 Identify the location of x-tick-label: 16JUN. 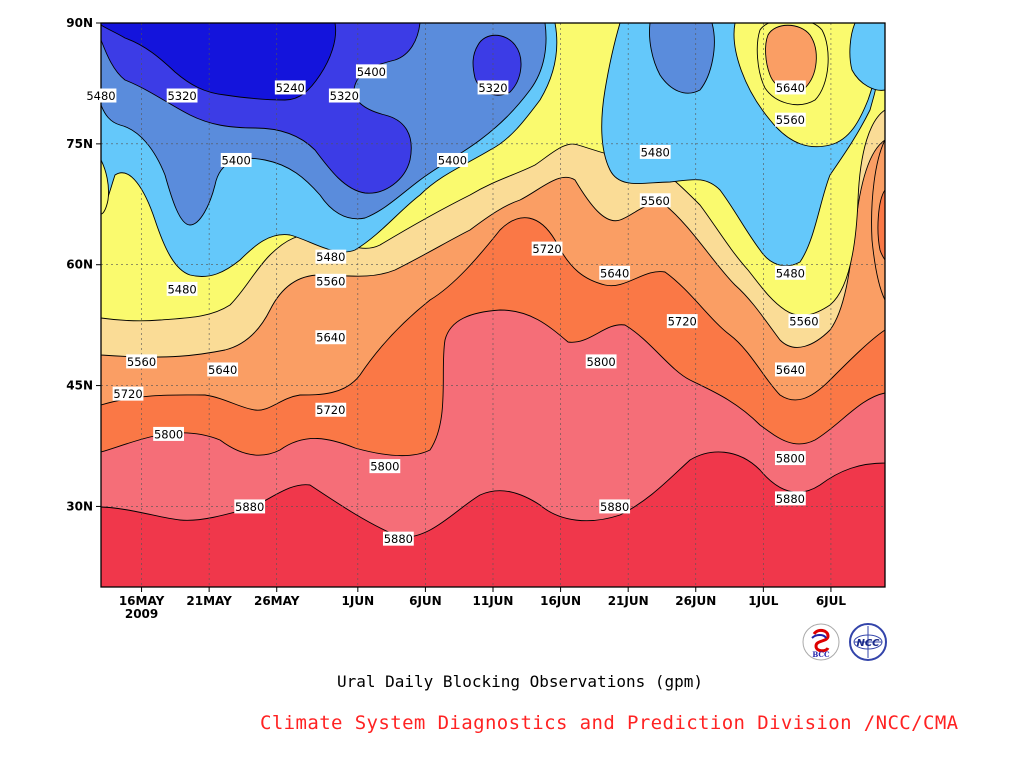
(560, 601).